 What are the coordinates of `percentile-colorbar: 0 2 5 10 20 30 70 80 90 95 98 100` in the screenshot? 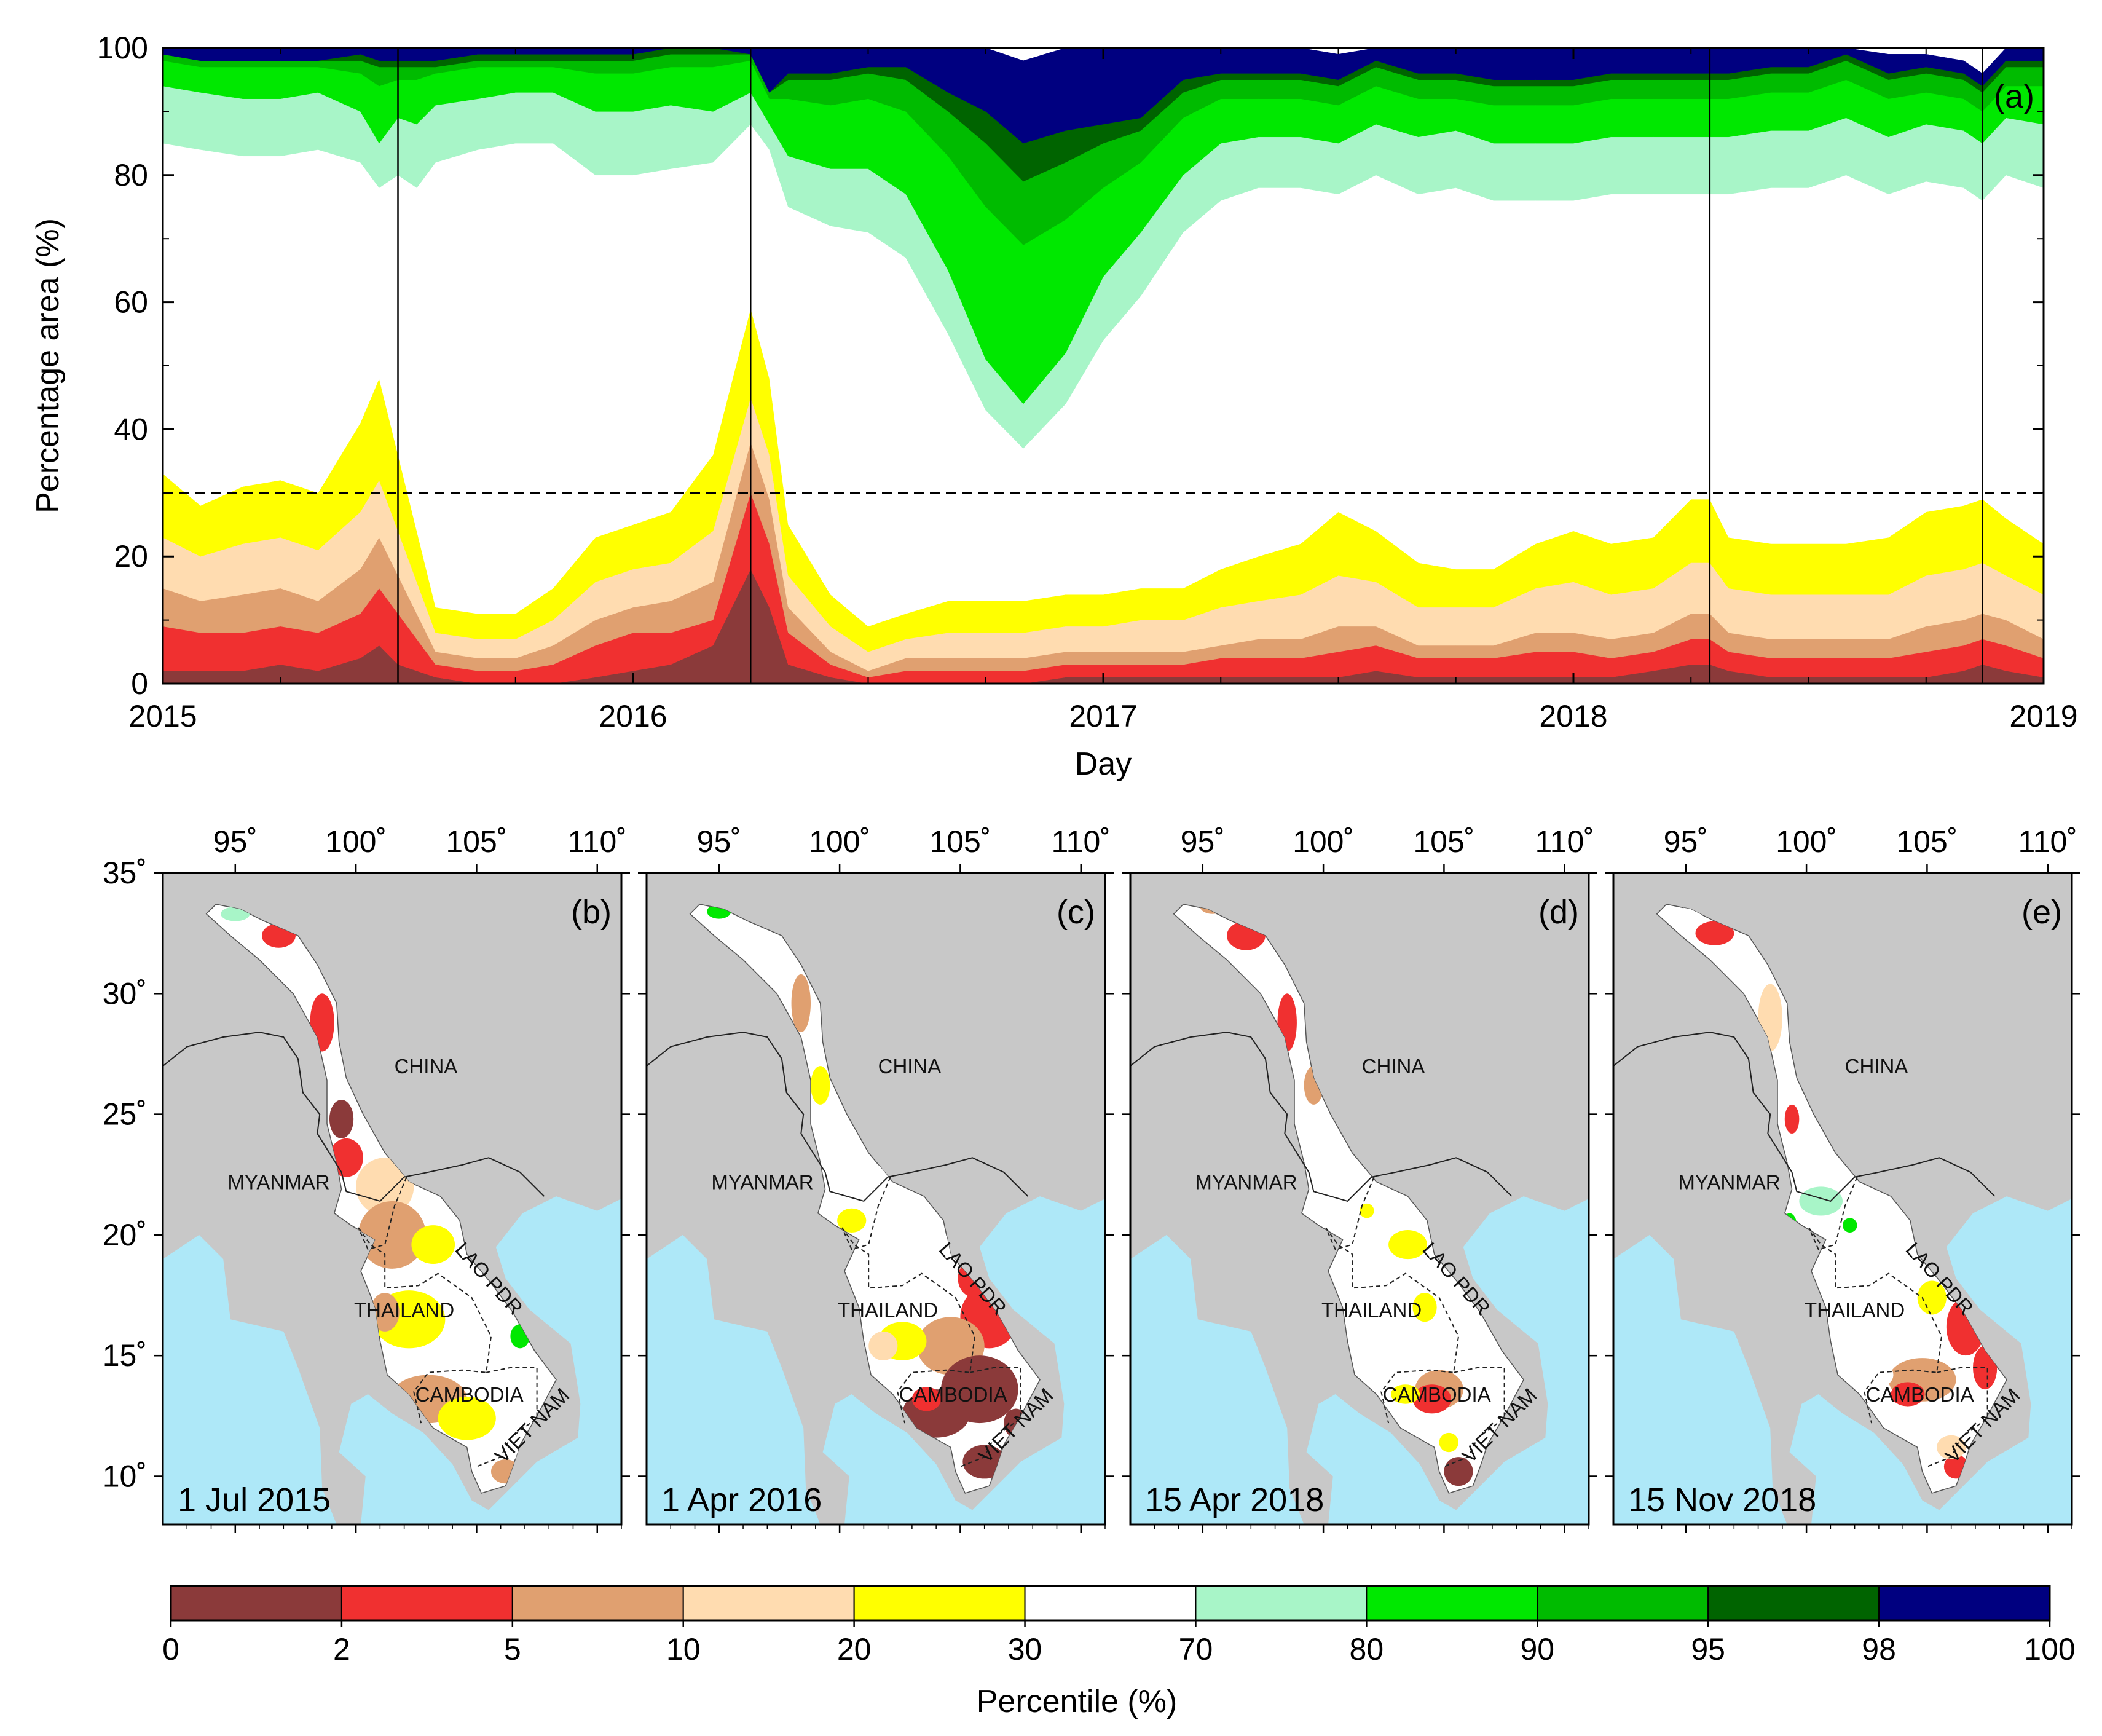 It's located at (1119, 1626).